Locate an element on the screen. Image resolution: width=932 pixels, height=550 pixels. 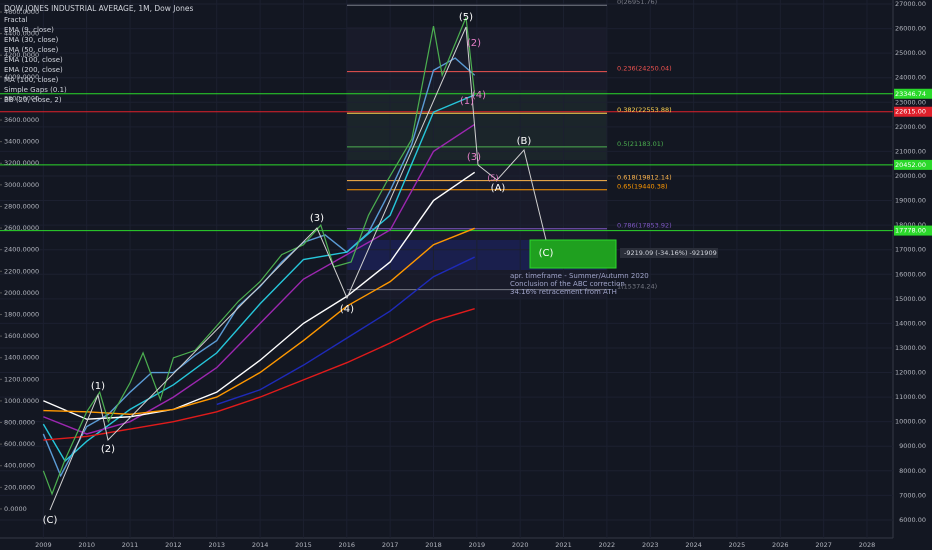
y2-tick-label: 400.0000 is located at coordinates (19, 466).